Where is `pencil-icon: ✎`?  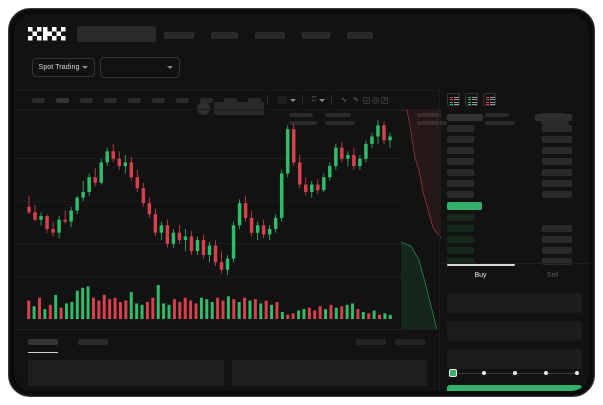 pencil-icon: ✎ is located at coordinates (356, 100).